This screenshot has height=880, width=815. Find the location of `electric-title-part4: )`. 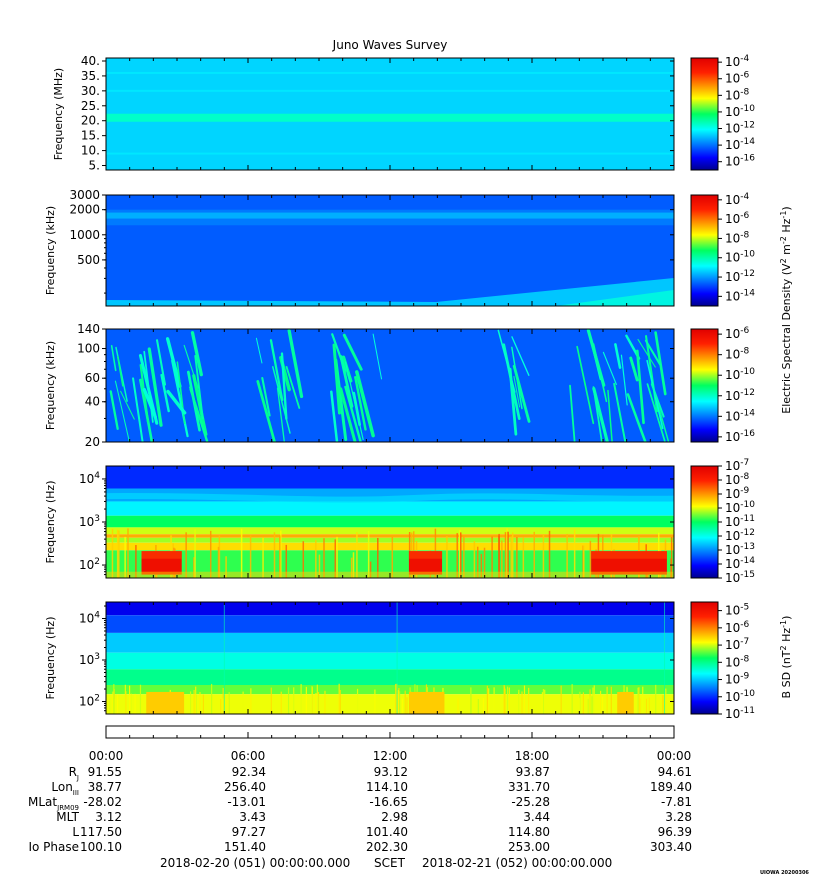

electric-title-part4: ) is located at coordinates (786, 208).